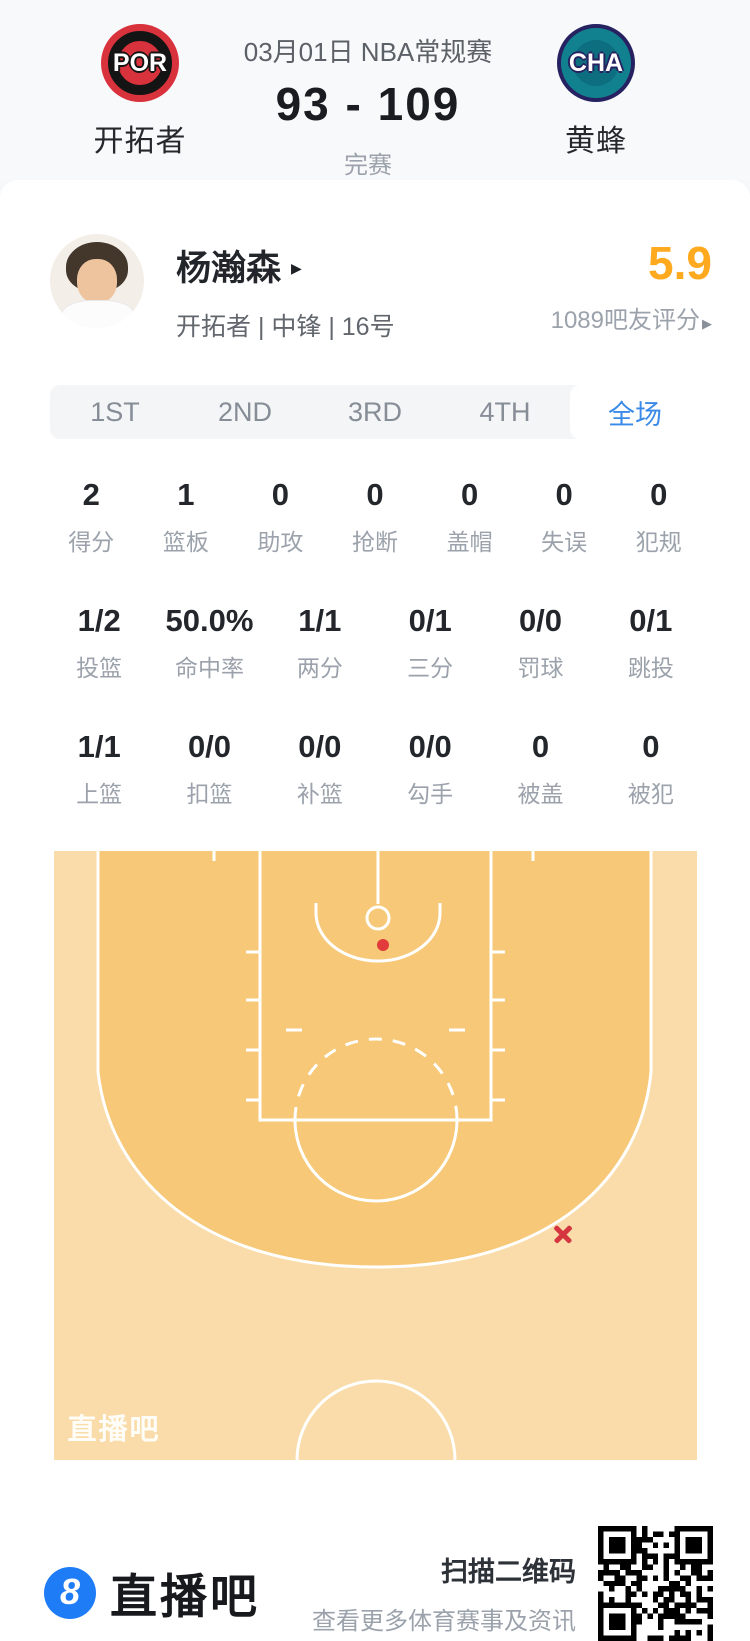 The width and height of the screenshot is (750, 1641). I want to click on rating-label: 1089吧友评分 ▶, so click(631, 317).